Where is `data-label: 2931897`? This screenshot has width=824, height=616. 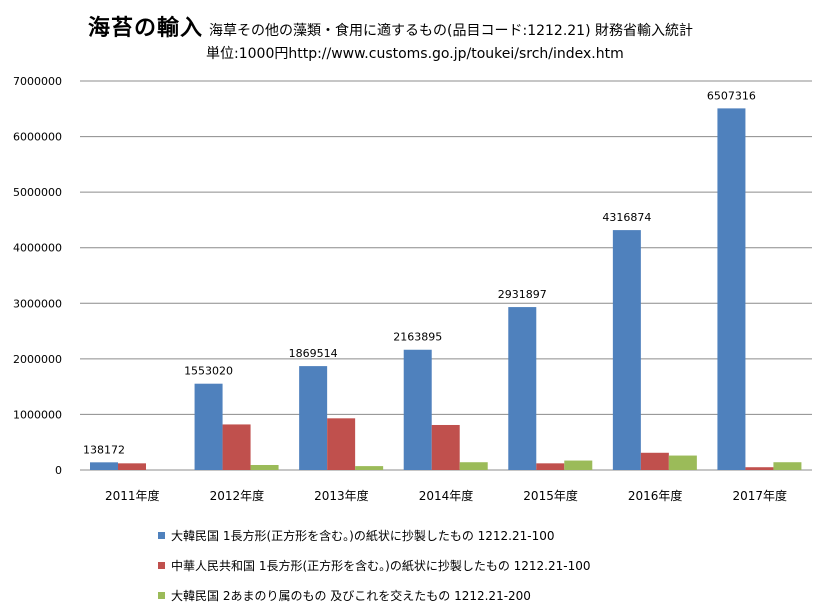 data-label: 2931897 is located at coordinates (522, 294).